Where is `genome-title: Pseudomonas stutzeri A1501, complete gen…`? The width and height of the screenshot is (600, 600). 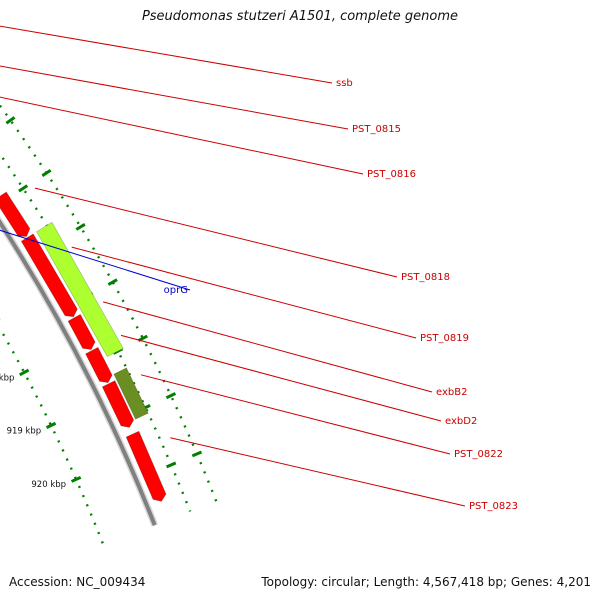 genome-title: Pseudomonas stutzeri A1501, complete gen… is located at coordinates (300, 16).